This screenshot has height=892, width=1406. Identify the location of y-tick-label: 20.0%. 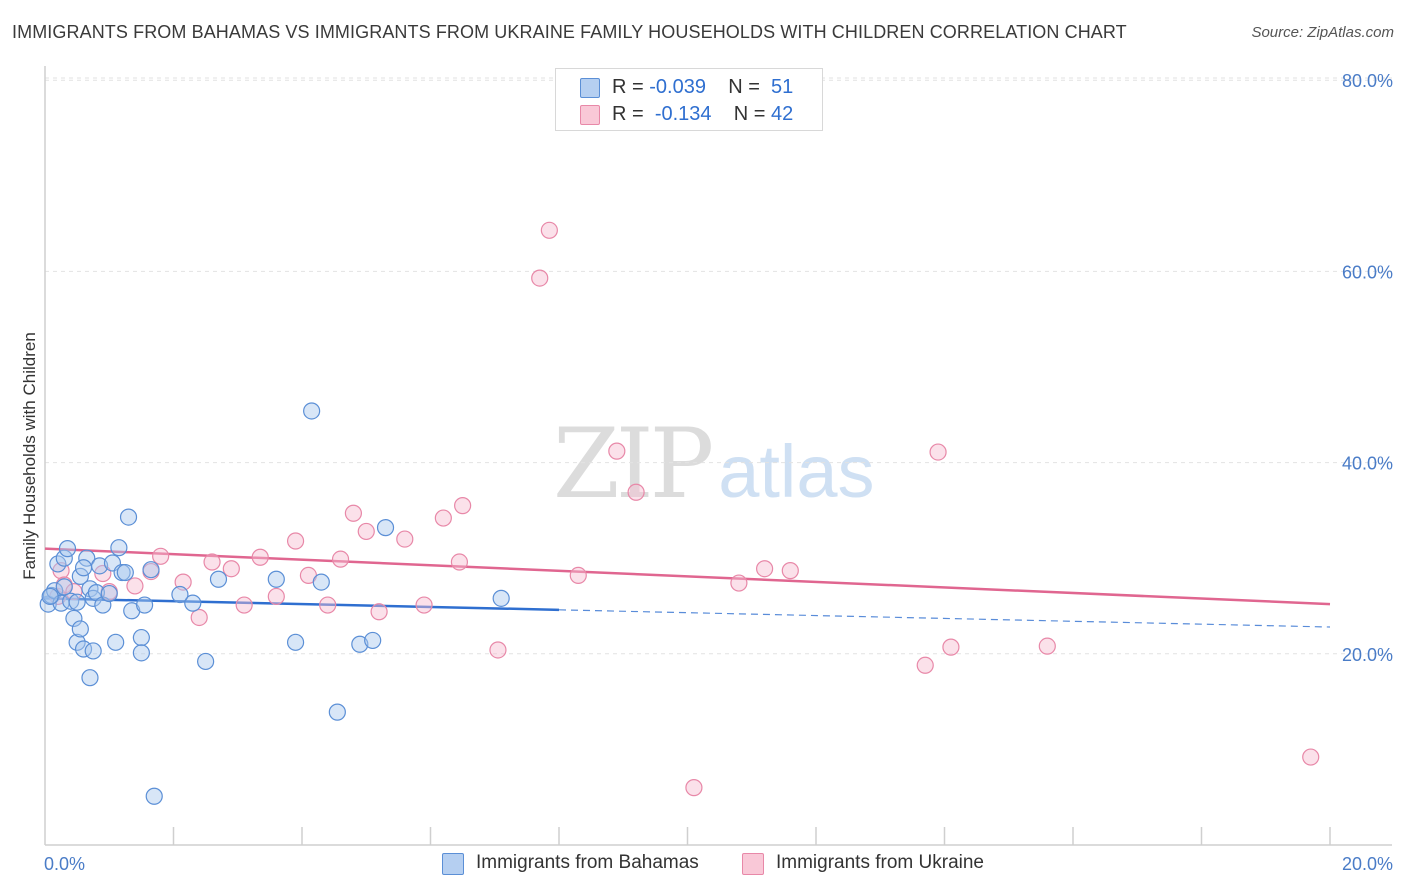
(1367, 655).